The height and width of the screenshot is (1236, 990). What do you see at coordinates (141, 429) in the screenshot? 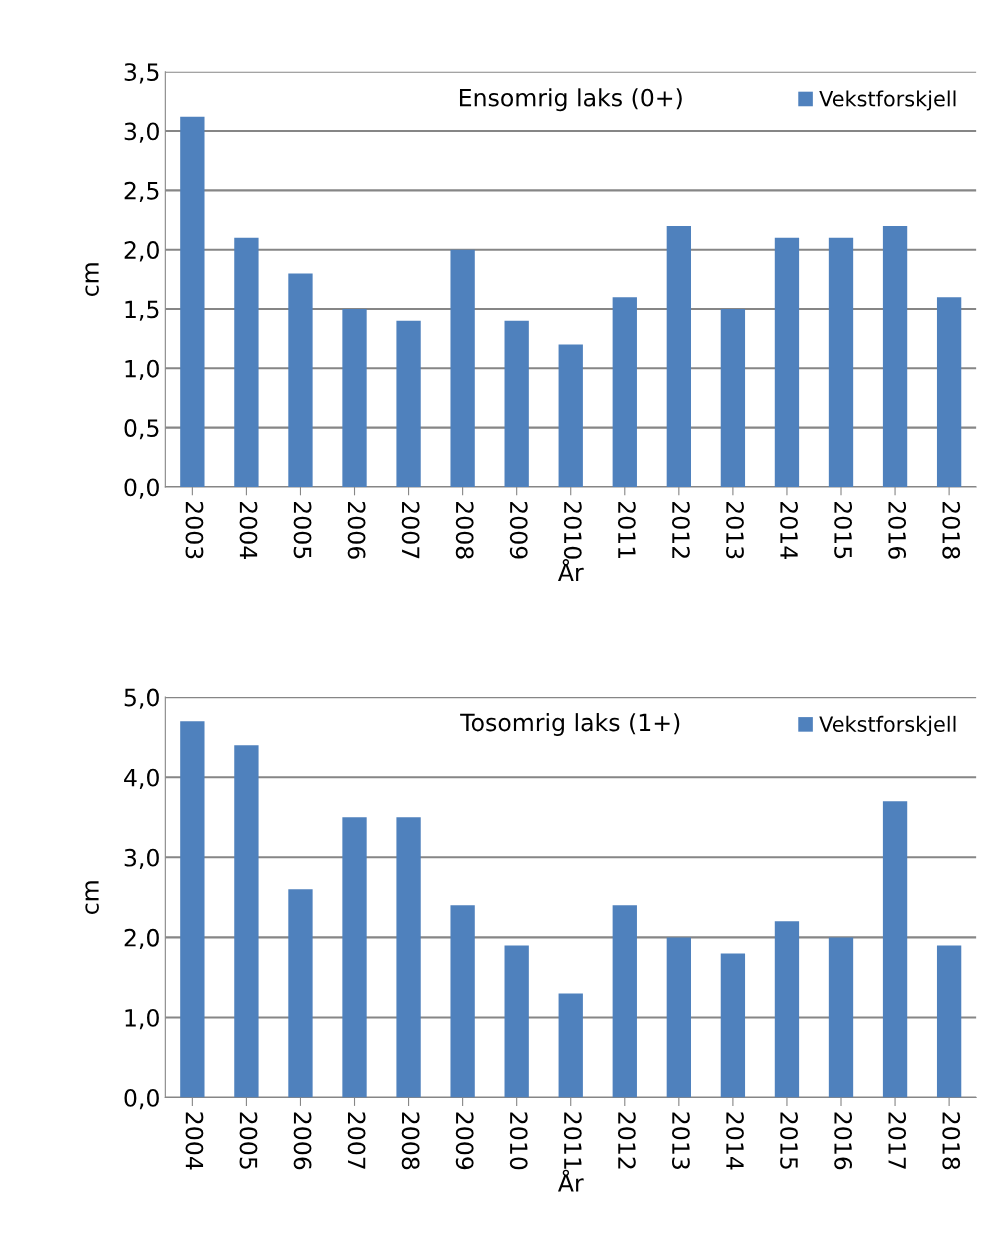
I see `y-tick-label: 0,5` at bounding box center [141, 429].